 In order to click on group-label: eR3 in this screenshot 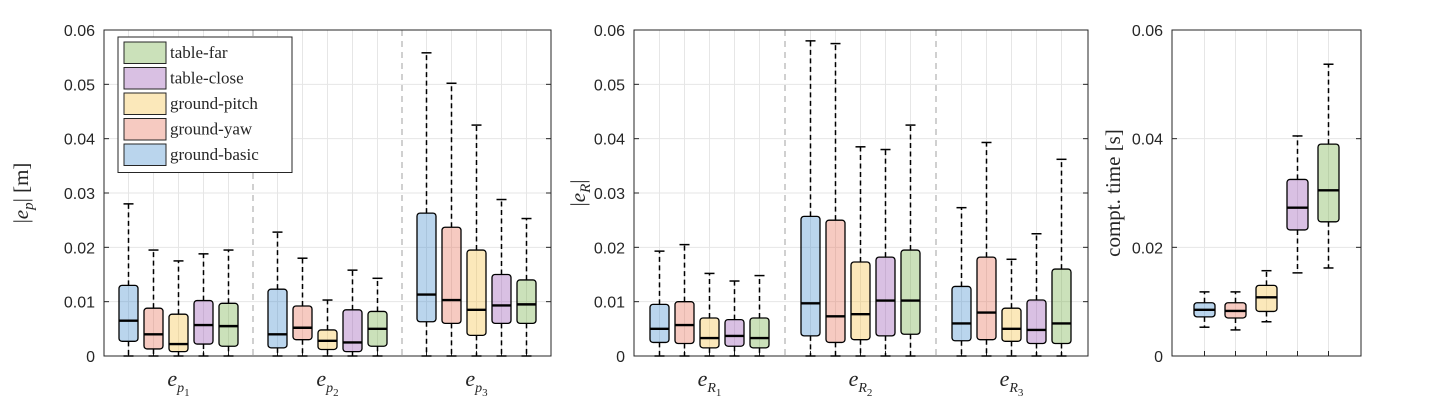, I will do `click(1012, 382)`.